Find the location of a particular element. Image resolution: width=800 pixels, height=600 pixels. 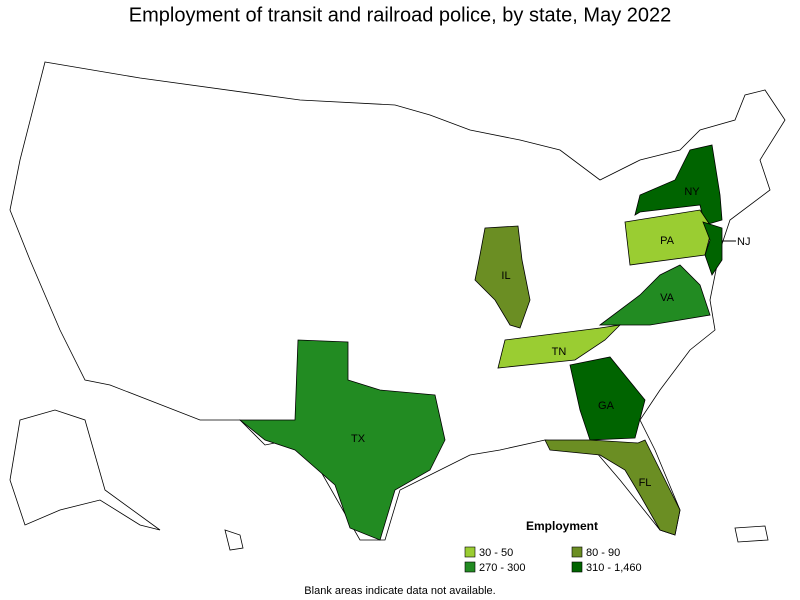

state-label: TN is located at coordinates (559, 352).